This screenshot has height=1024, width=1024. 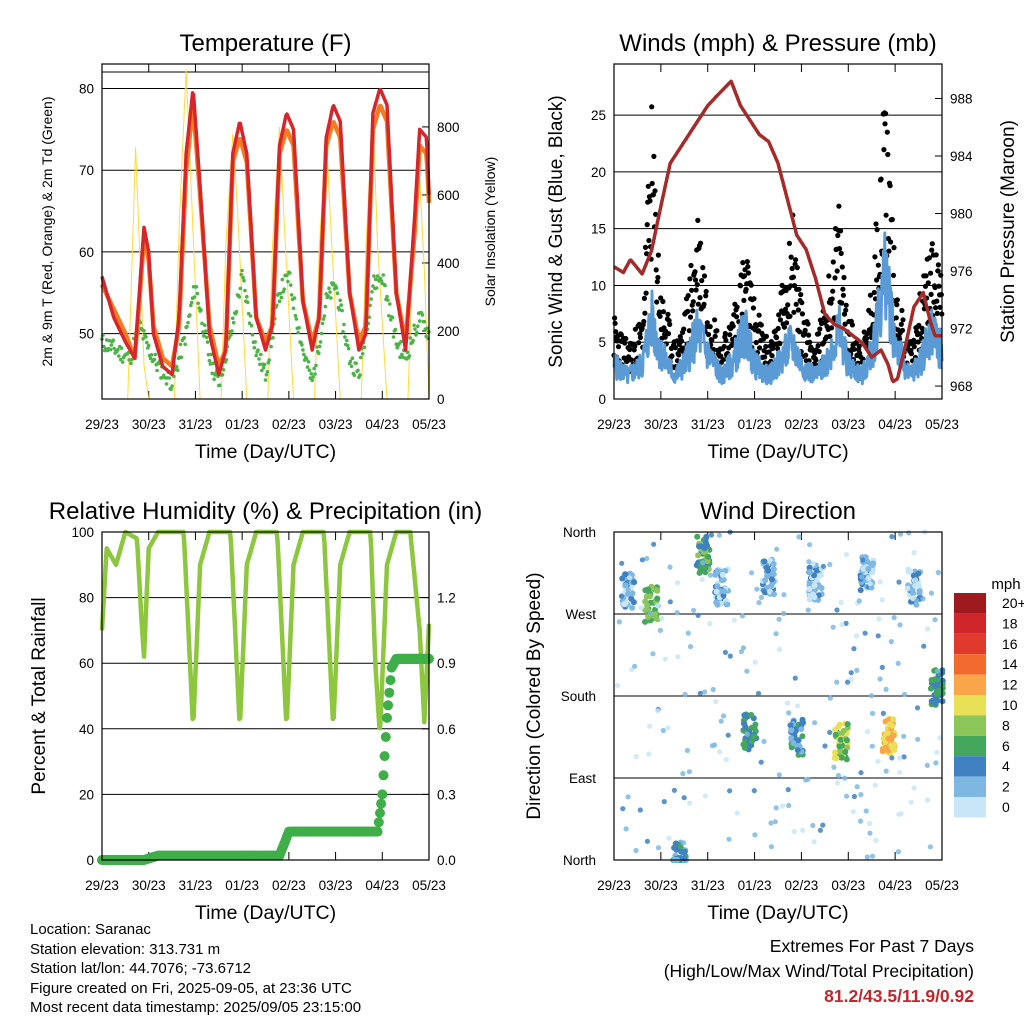 What do you see at coordinates (848, 885) in the screenshot?
I see `x-tick-label-3-5: 03/23` at bounding box center [848, 885].